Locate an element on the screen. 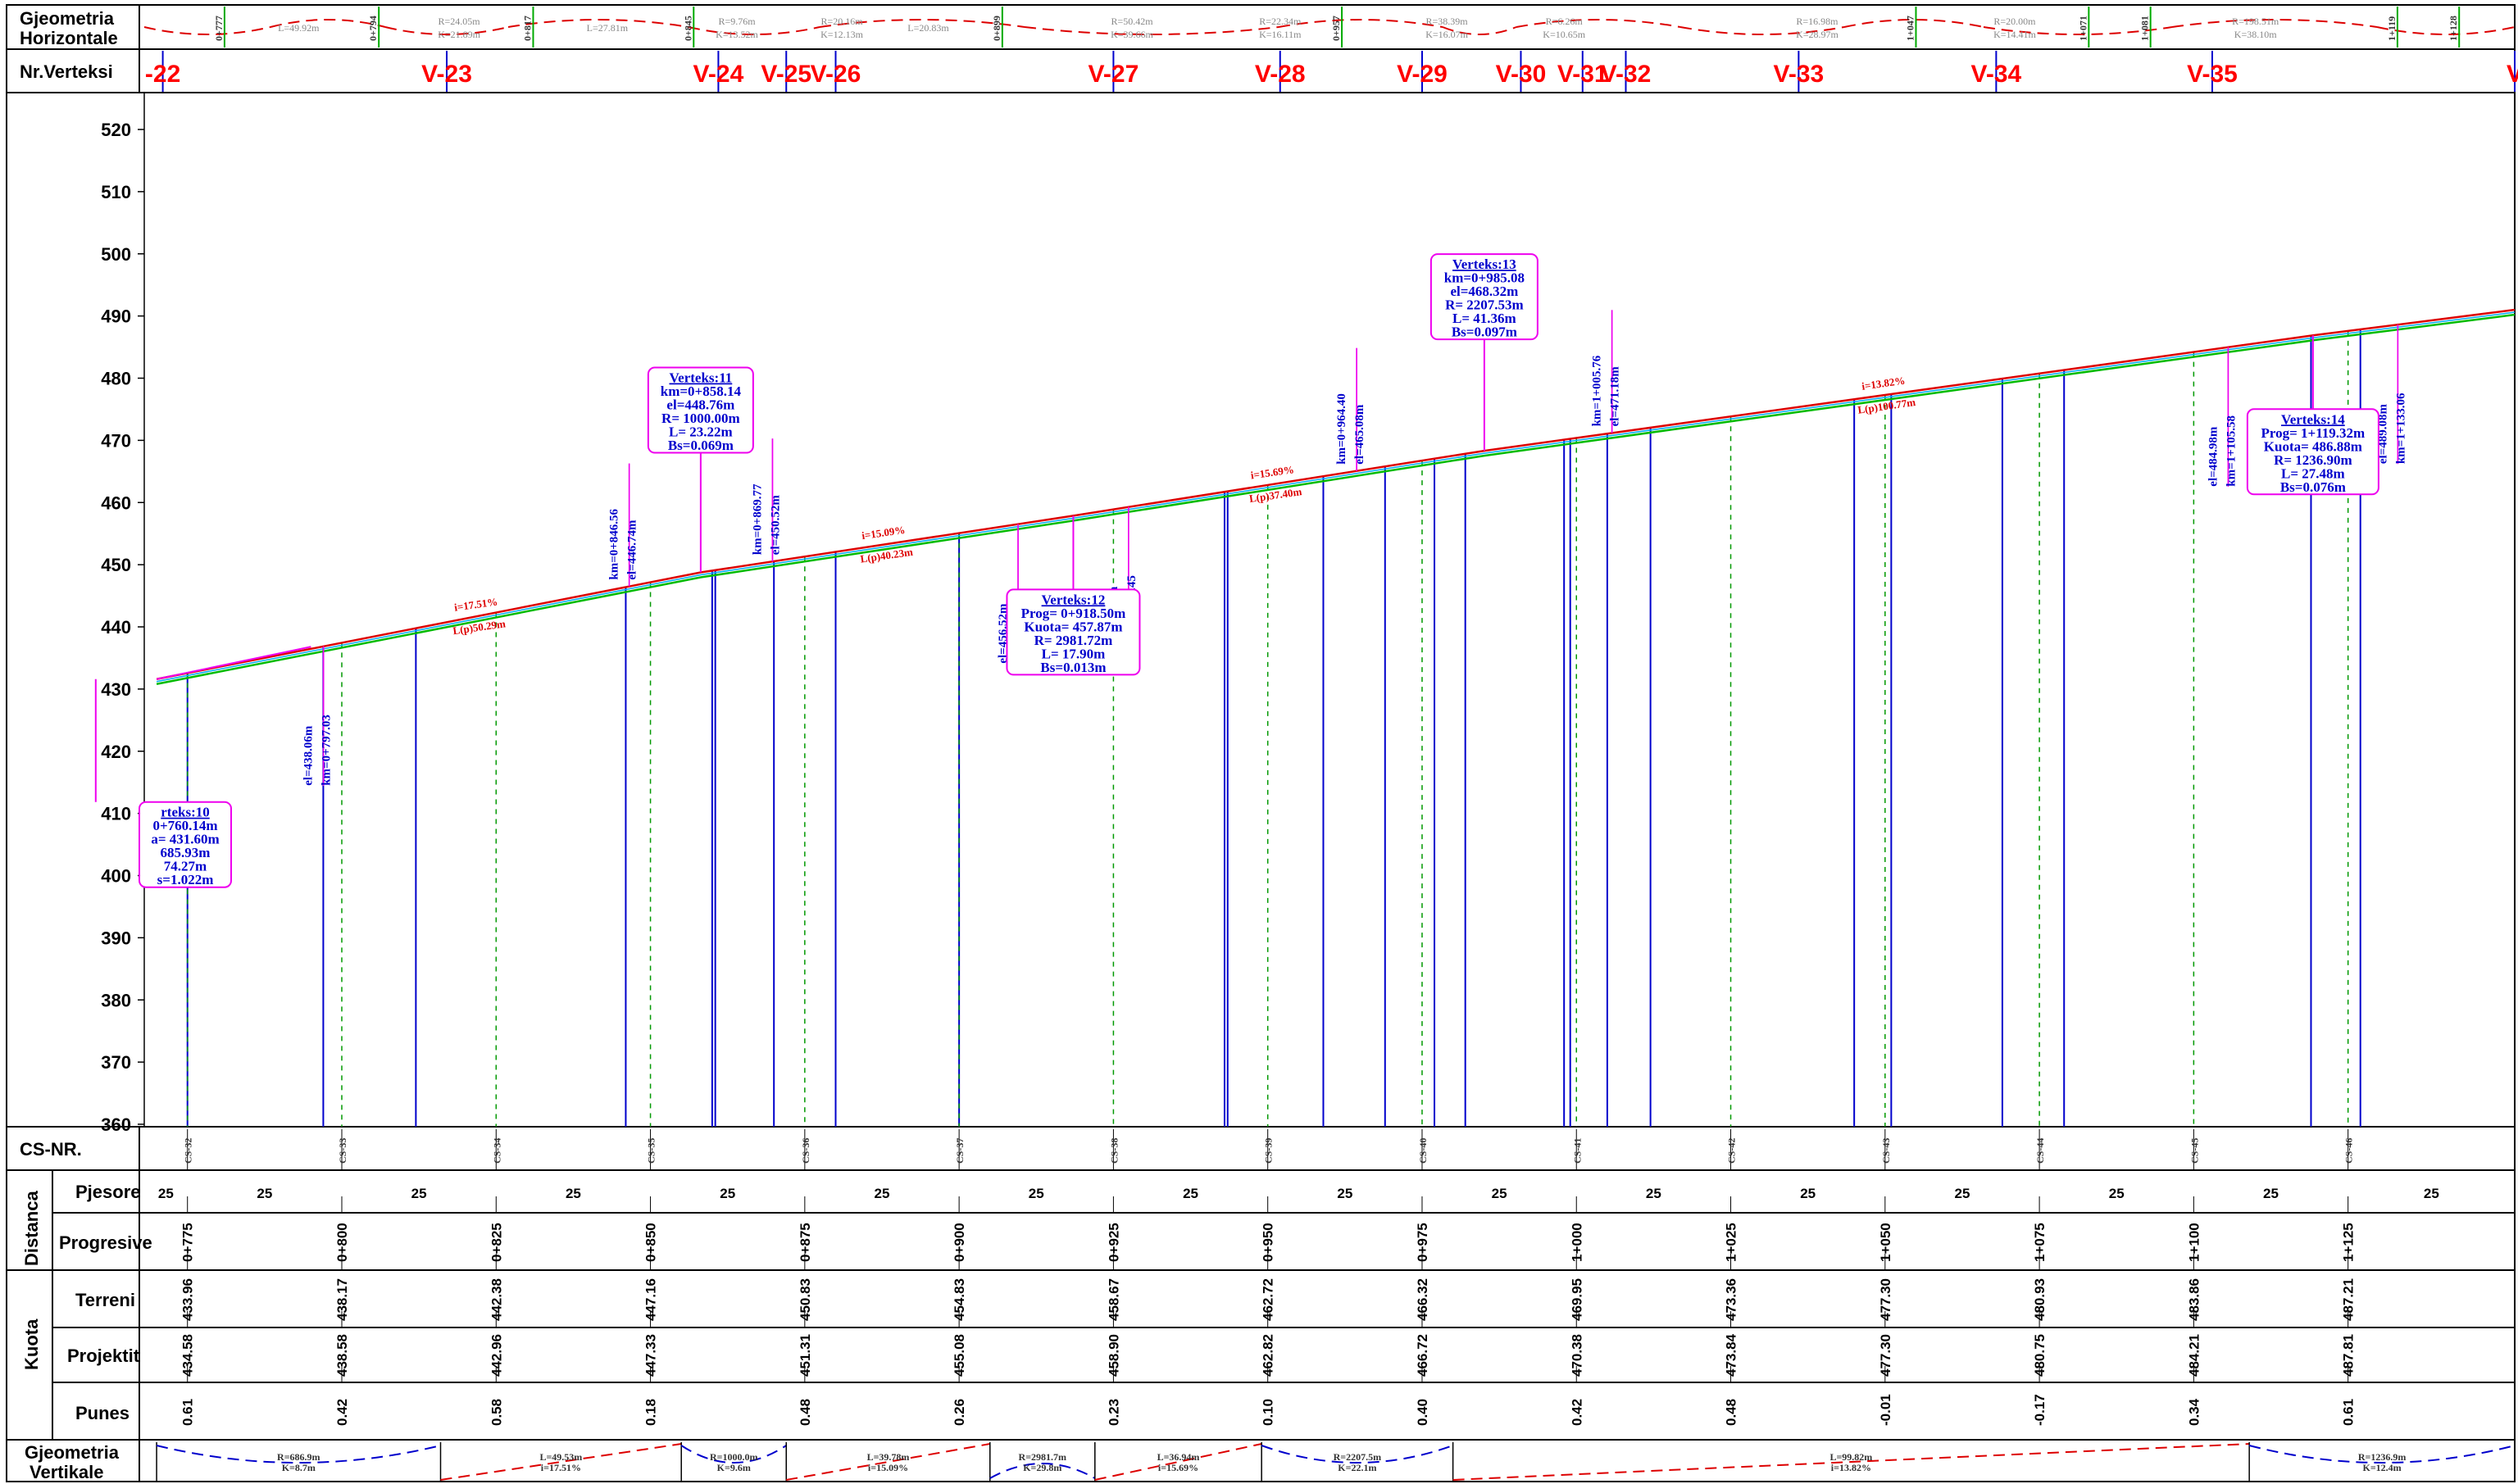 Image resolution: width=2518 pixels, height=1484 pixels. vertex-number: V-34 is located at coordinates (1997, 74).